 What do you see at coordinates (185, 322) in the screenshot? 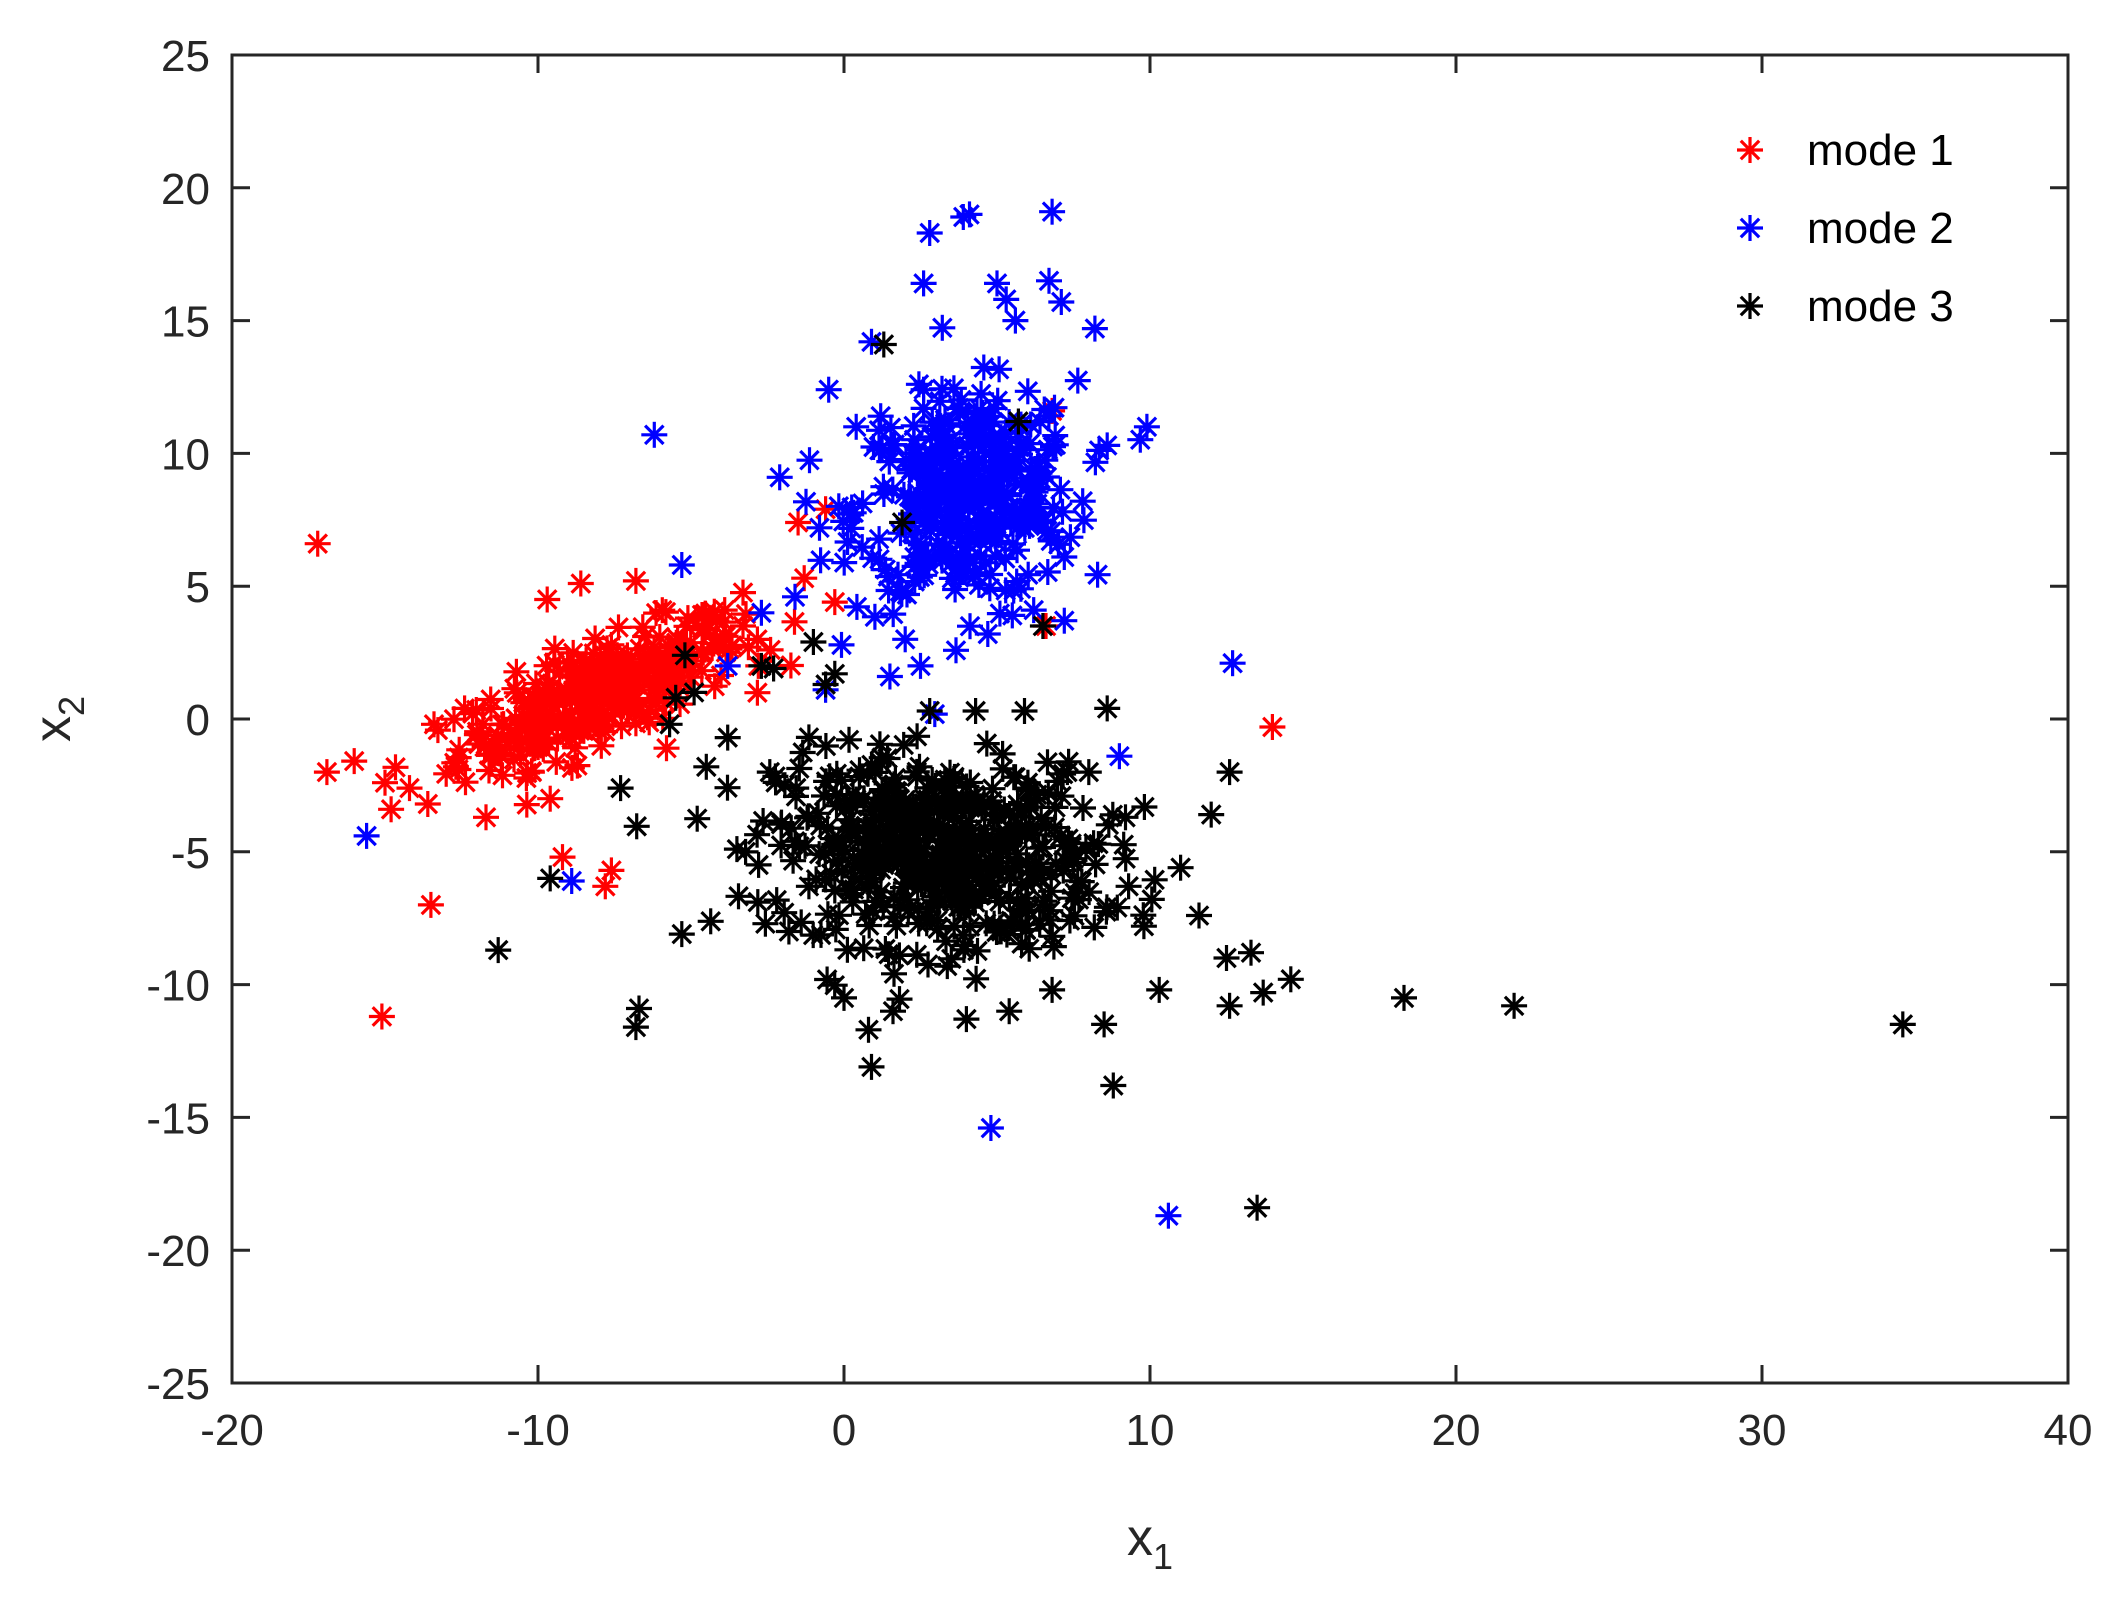
I see `y-tick-label: 15` at bounding box center [185, 322].